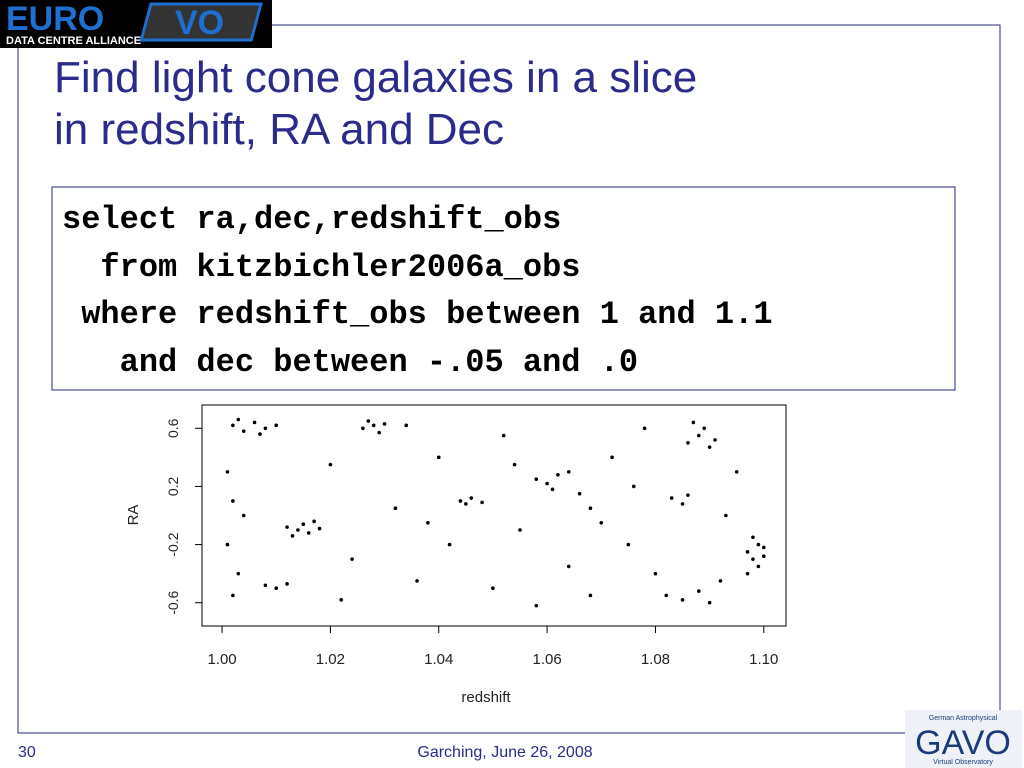  Describe the element at coordinates (27, 752) in the screenshot. I see `page-number: 30` at that location.